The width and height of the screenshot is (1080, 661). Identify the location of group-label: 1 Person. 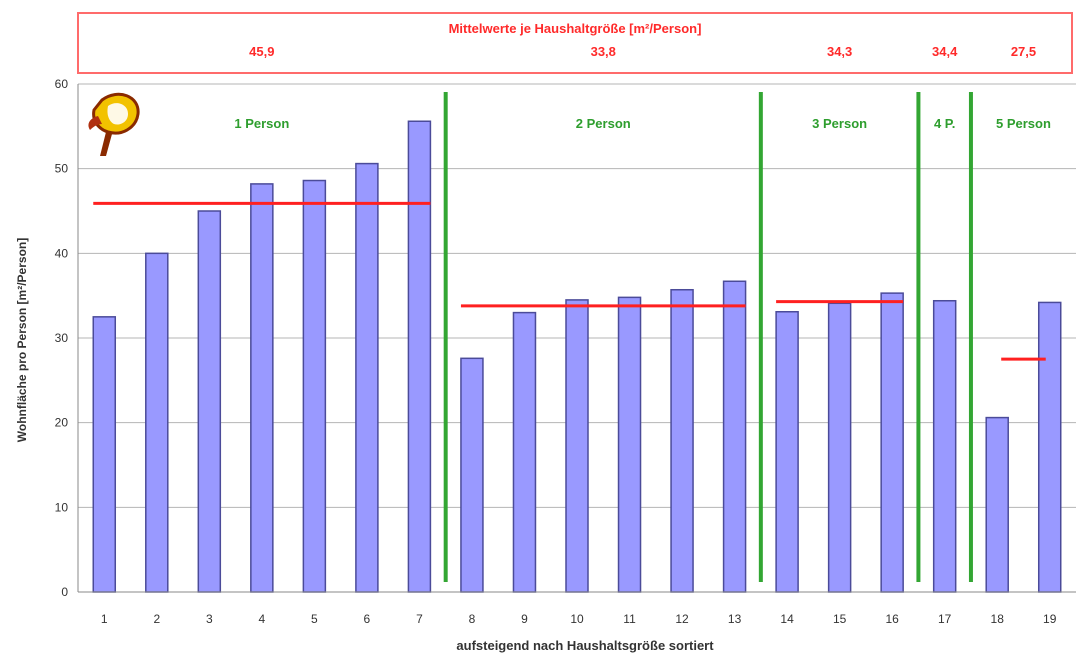
(261, 123).